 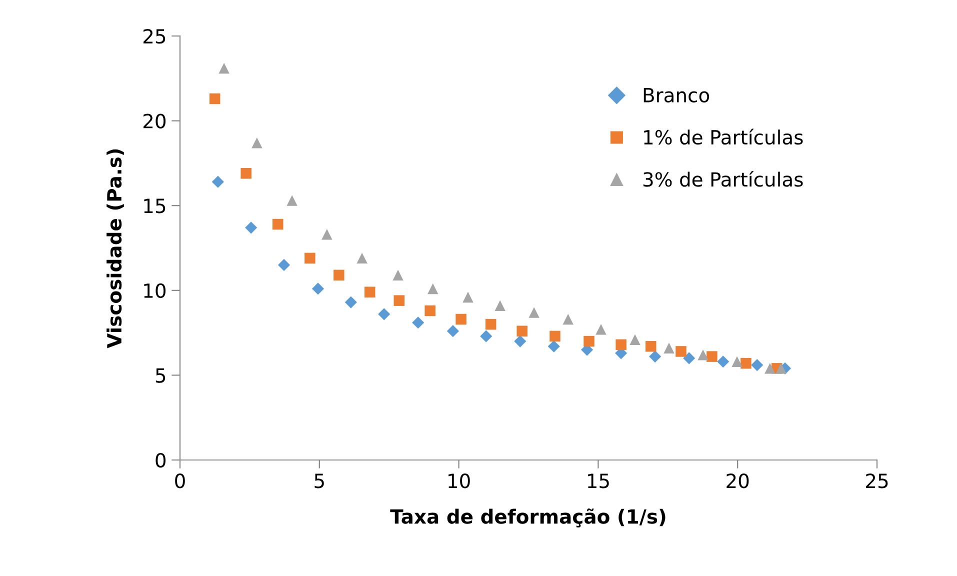 What do you see at coordinates (155, 206) in the screenshot?
I see `y-tick-label: 15` at bounding box center [155, 206].